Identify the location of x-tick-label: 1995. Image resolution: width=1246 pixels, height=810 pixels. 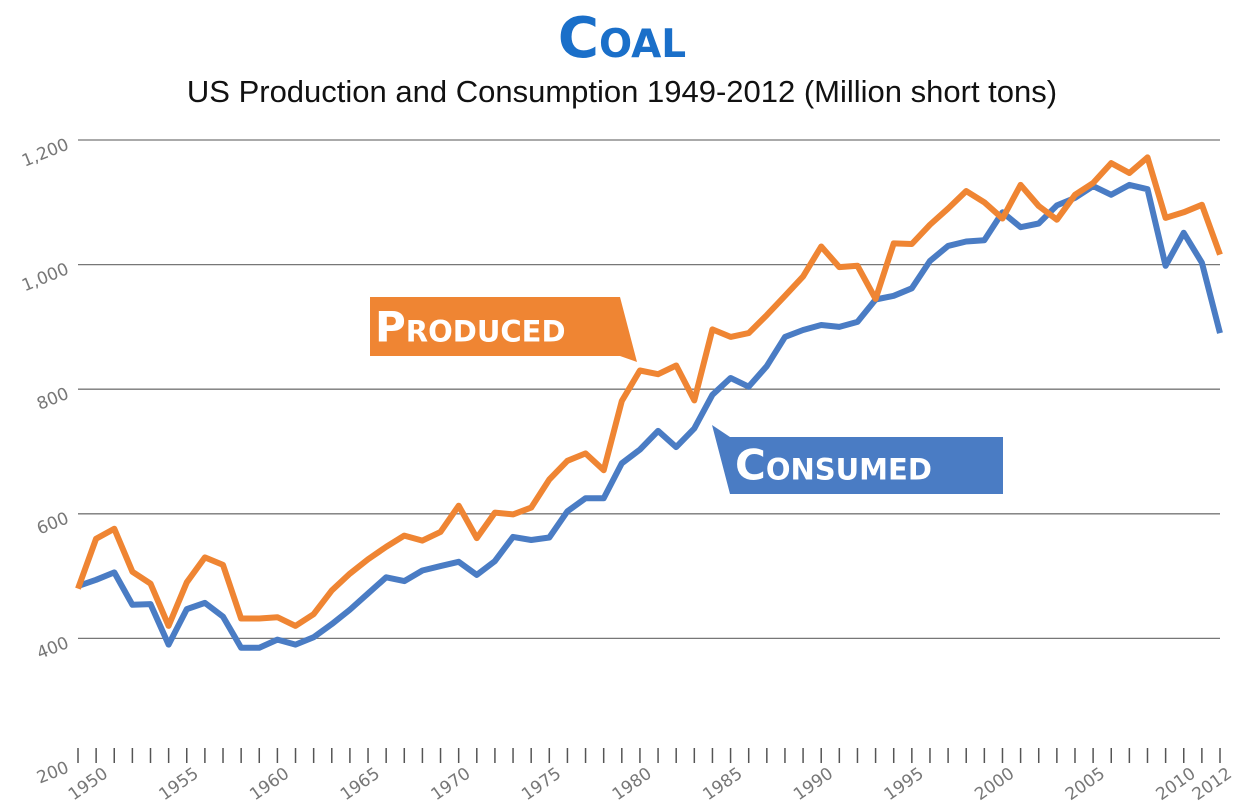
(904, 784).